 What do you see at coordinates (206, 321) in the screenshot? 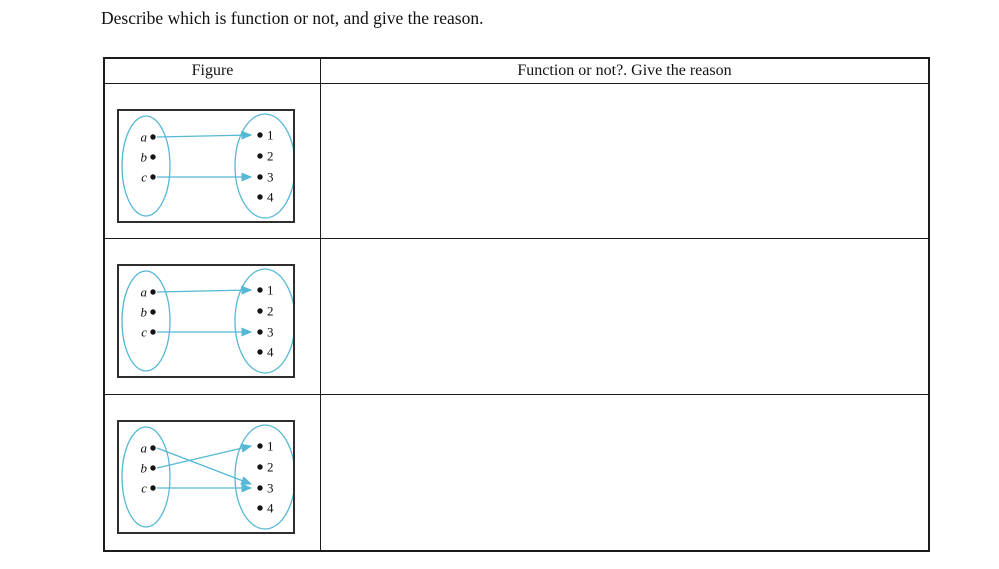
I see `mapping-diagram-2: abc 1 2 3 4` at bounding box center [206, 321].